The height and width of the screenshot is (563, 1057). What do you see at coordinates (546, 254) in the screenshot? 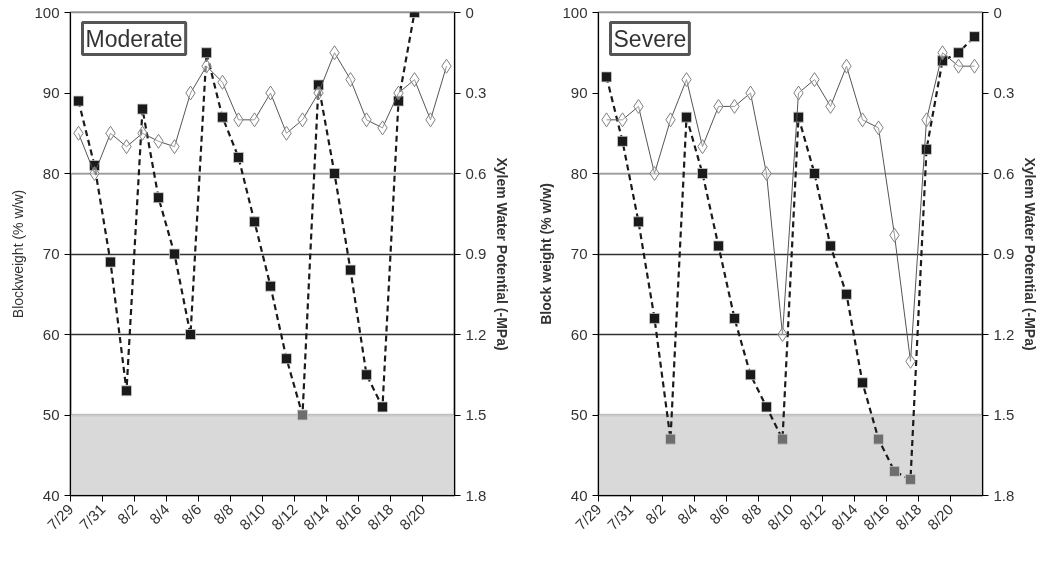
I see `y-axis-title: Block weight (% w/w)` at bounding box center [546, 254].